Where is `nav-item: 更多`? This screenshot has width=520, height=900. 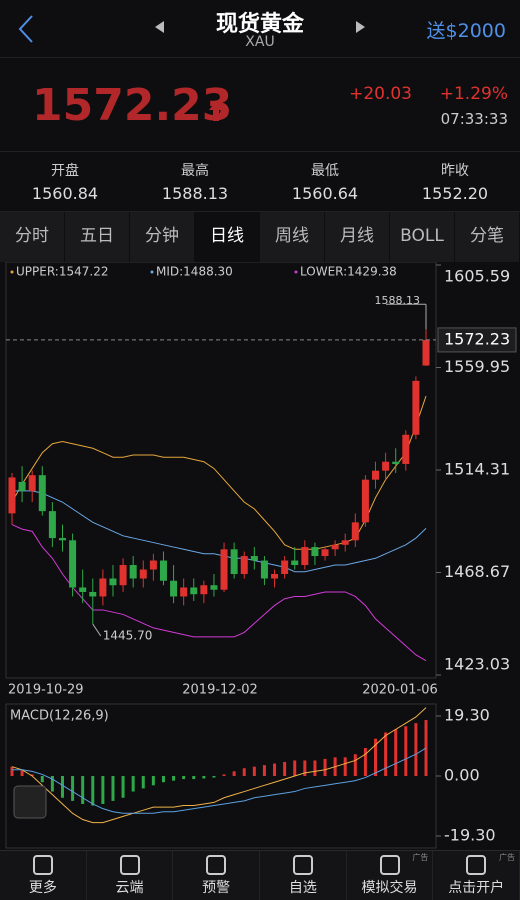 nav-item: 更多 is located at coordinates (43, 875).